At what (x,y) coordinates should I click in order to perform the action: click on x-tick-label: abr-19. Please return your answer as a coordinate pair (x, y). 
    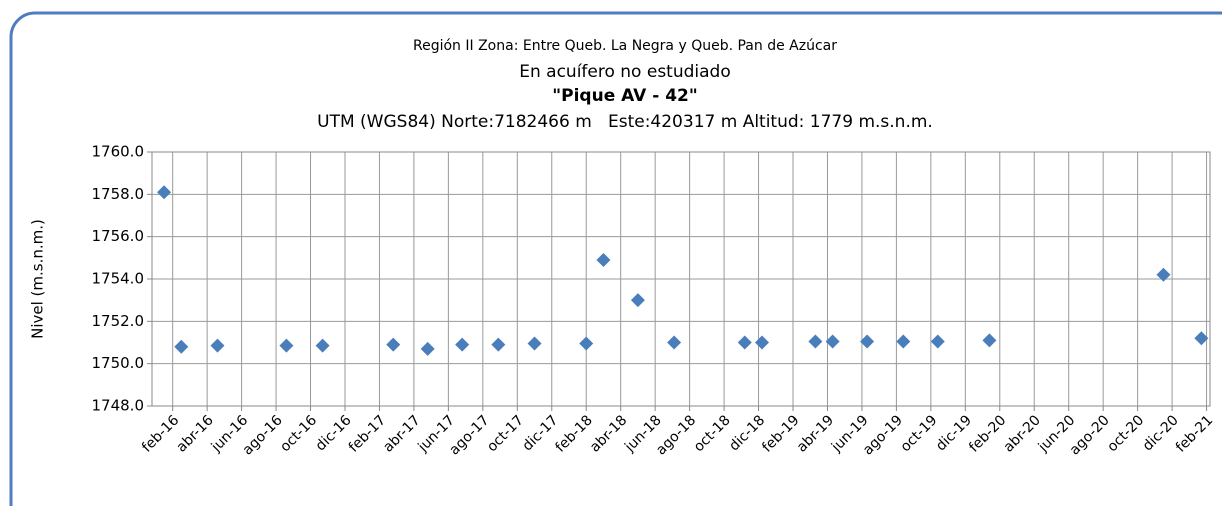
    Looking at the image, I should click on (815, 433).